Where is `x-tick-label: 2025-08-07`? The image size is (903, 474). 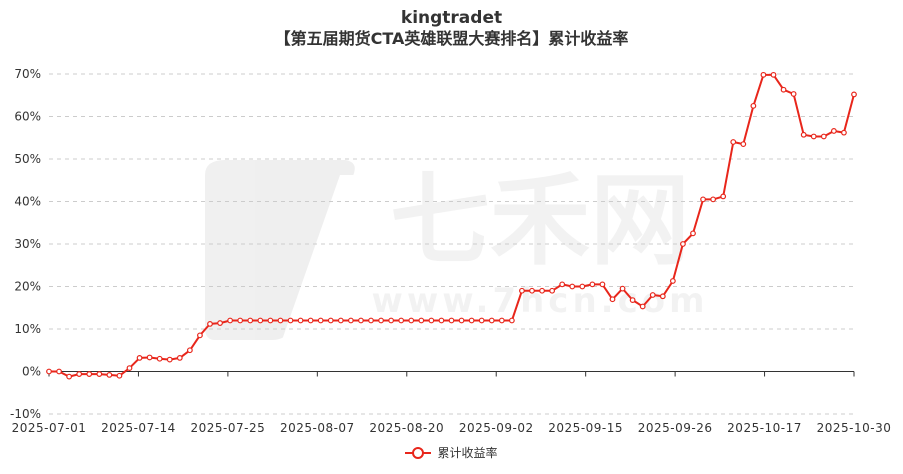
x-tick-label: 2025-08-07 is located at coordinates (317, 428).